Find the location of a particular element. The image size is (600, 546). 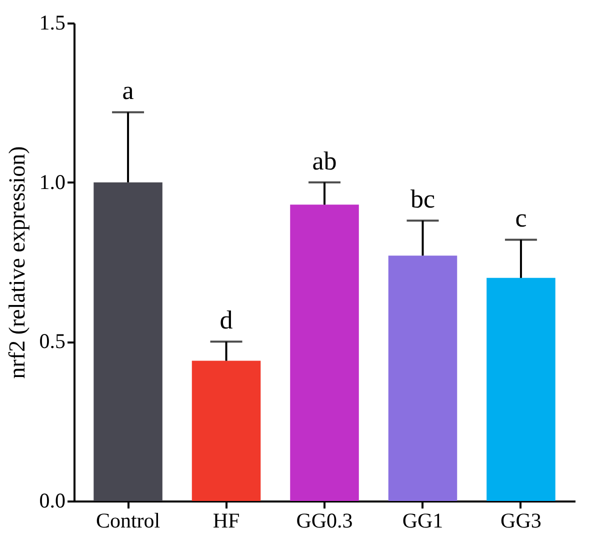

annotation: d is located at coordinates (226, 320).